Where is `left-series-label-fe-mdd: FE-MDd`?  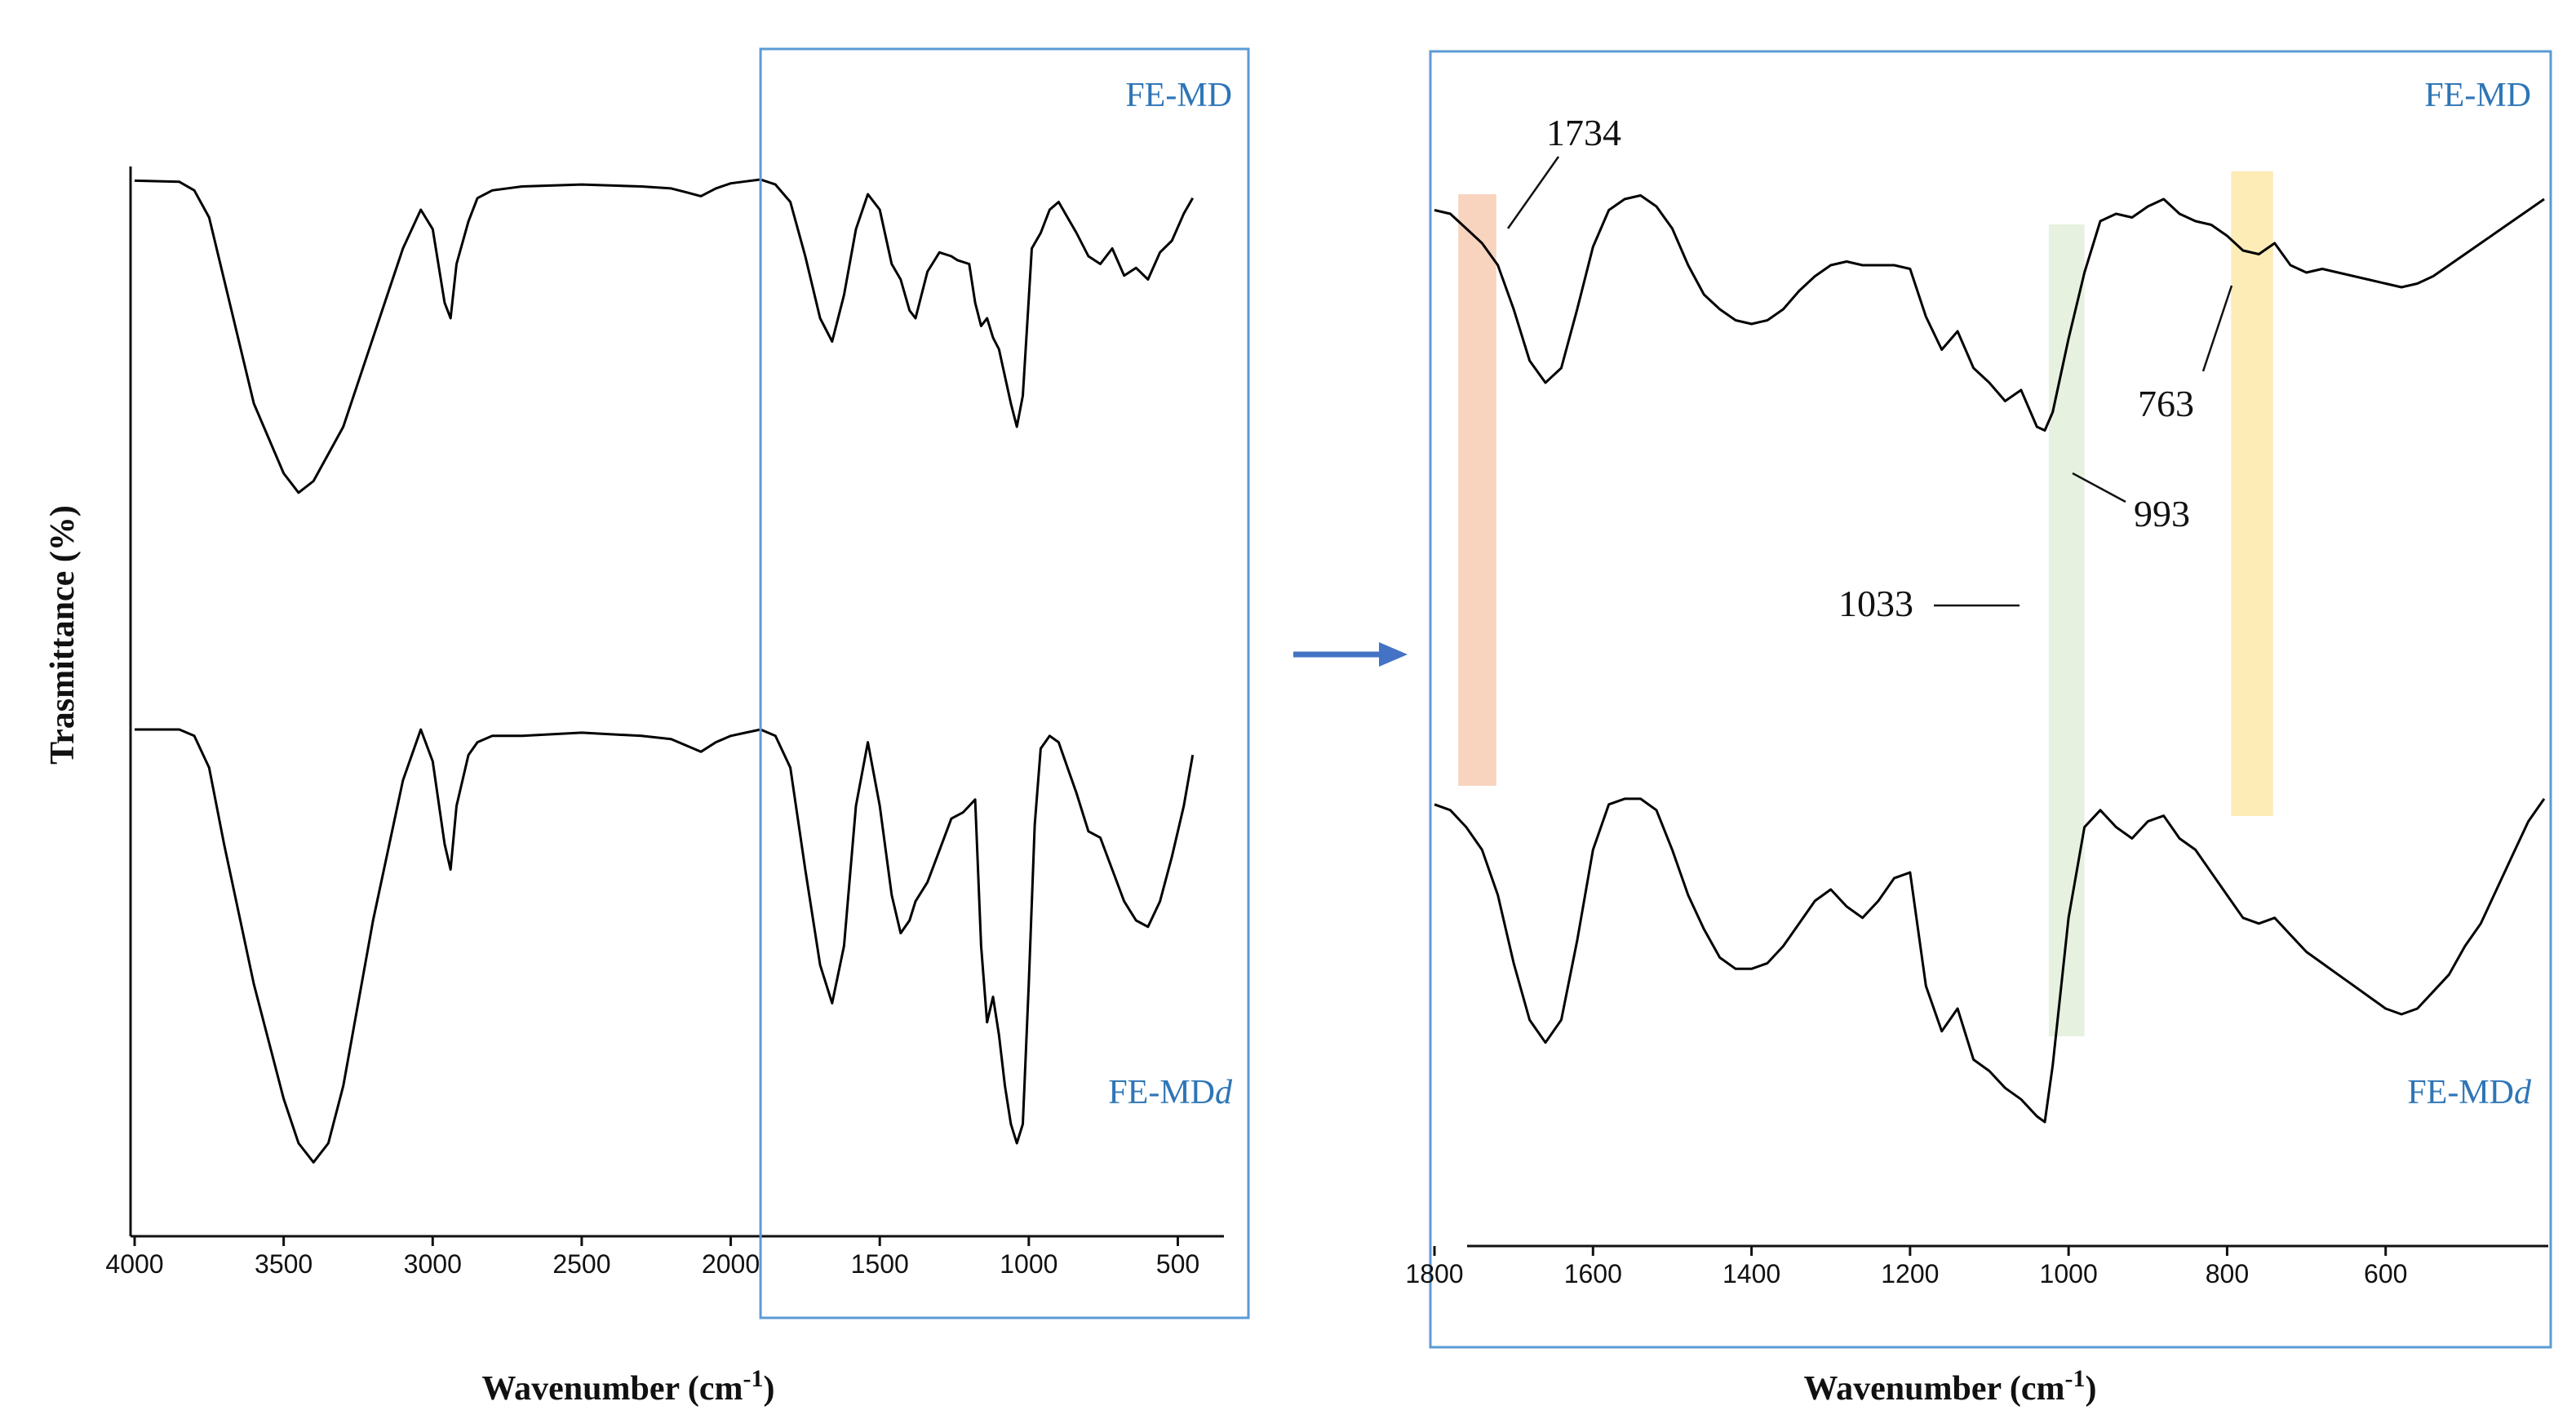
left-series-label-fe-mdd: FE-MDd is located at coordinates (1170, 1092).